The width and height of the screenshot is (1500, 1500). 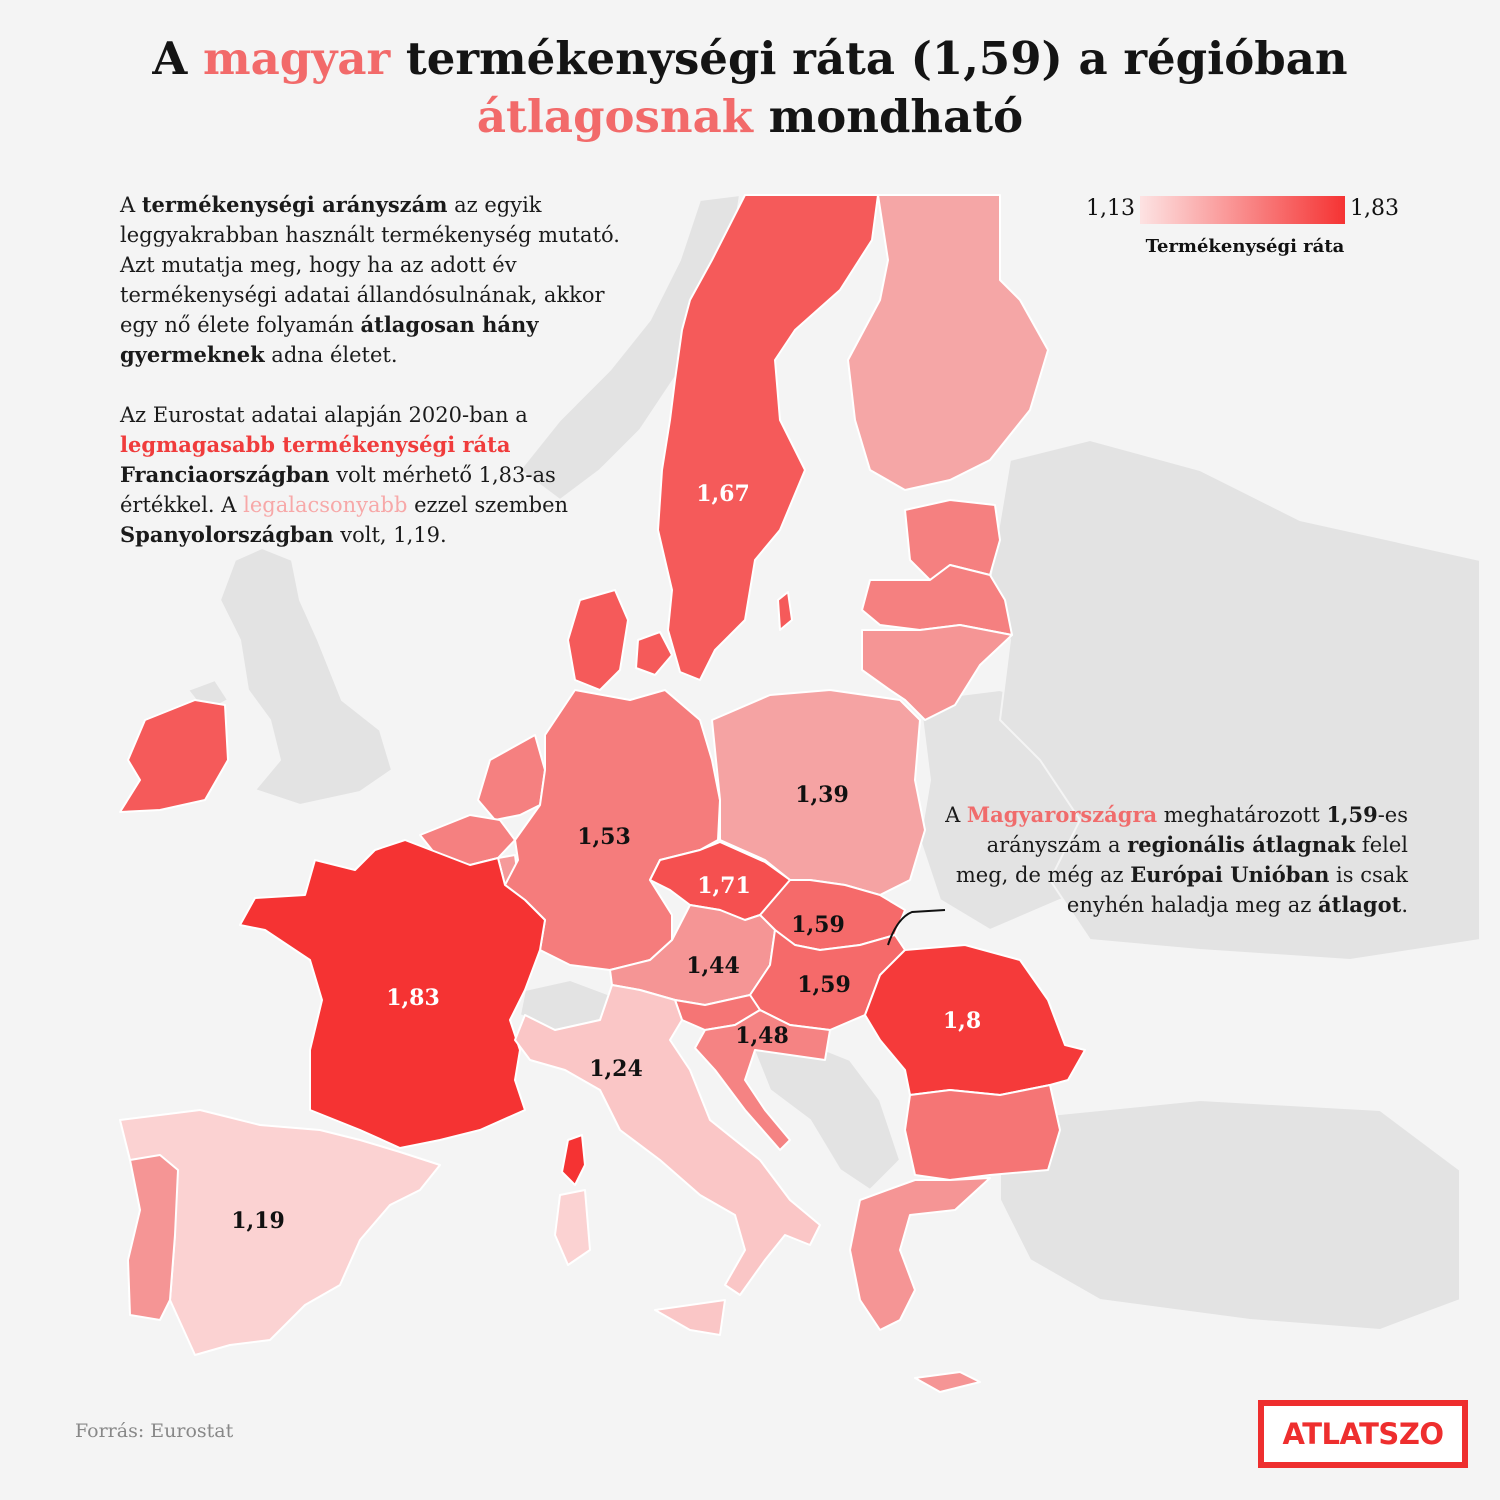 I want to click on great-britain, so click(x=306, y=676).